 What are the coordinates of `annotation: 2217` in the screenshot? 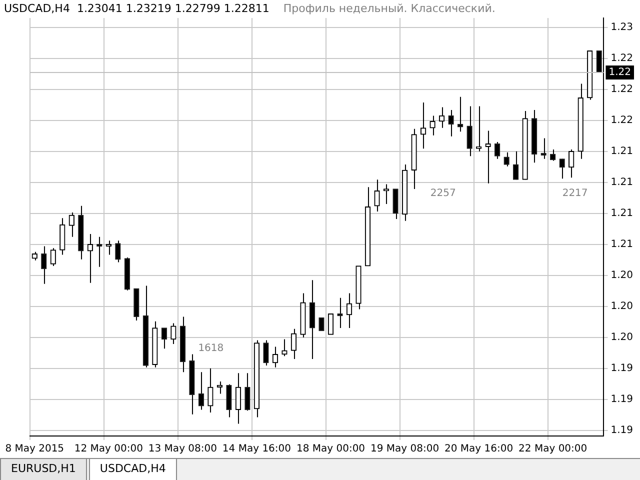 It's located at (575, 194).